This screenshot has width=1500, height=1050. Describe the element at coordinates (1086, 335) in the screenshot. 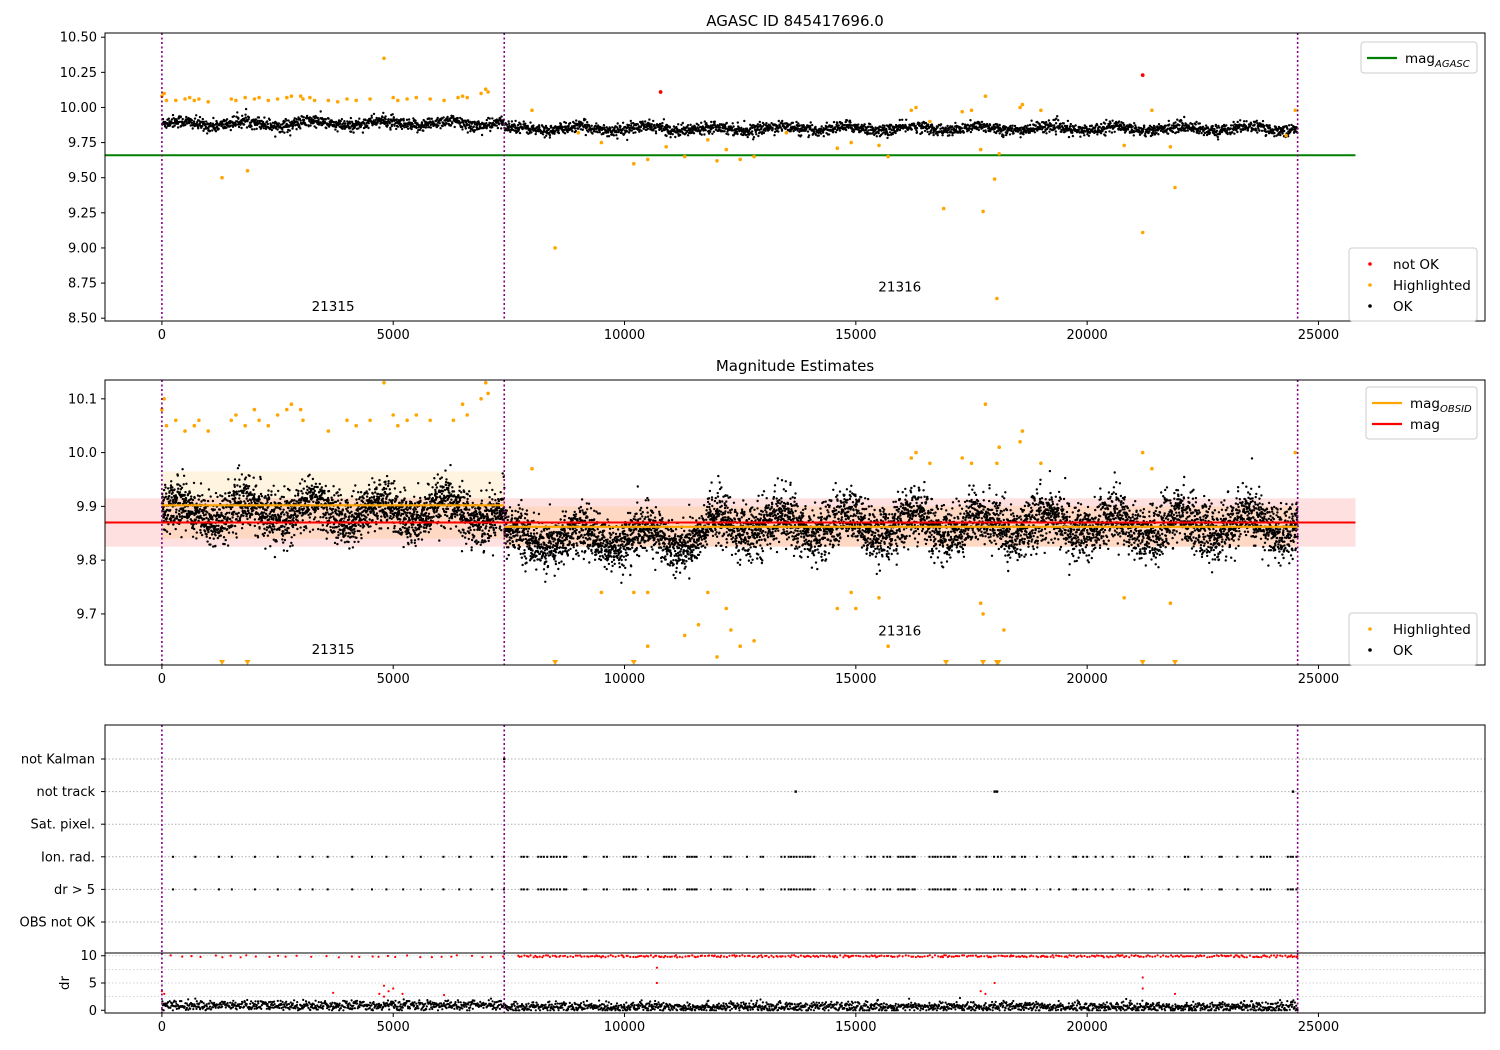

I see `x-tick-label: 20000` at that location.